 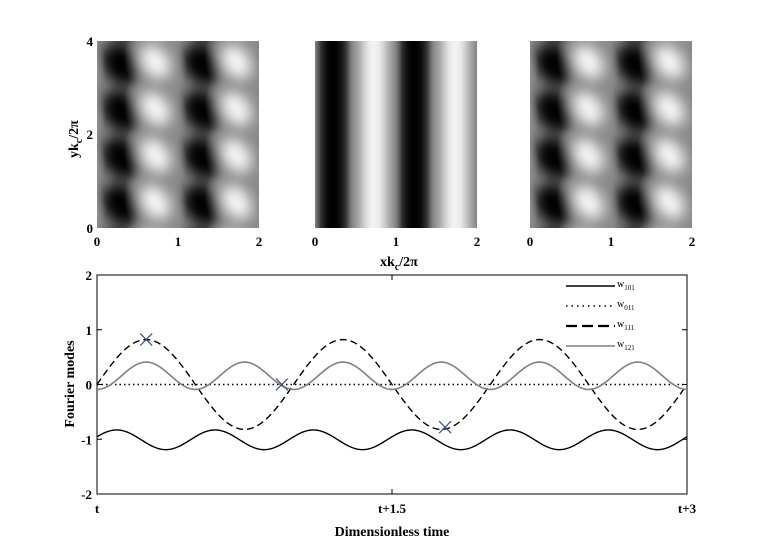 I want to click on line-plot-markers, so click(x=295, y=383).